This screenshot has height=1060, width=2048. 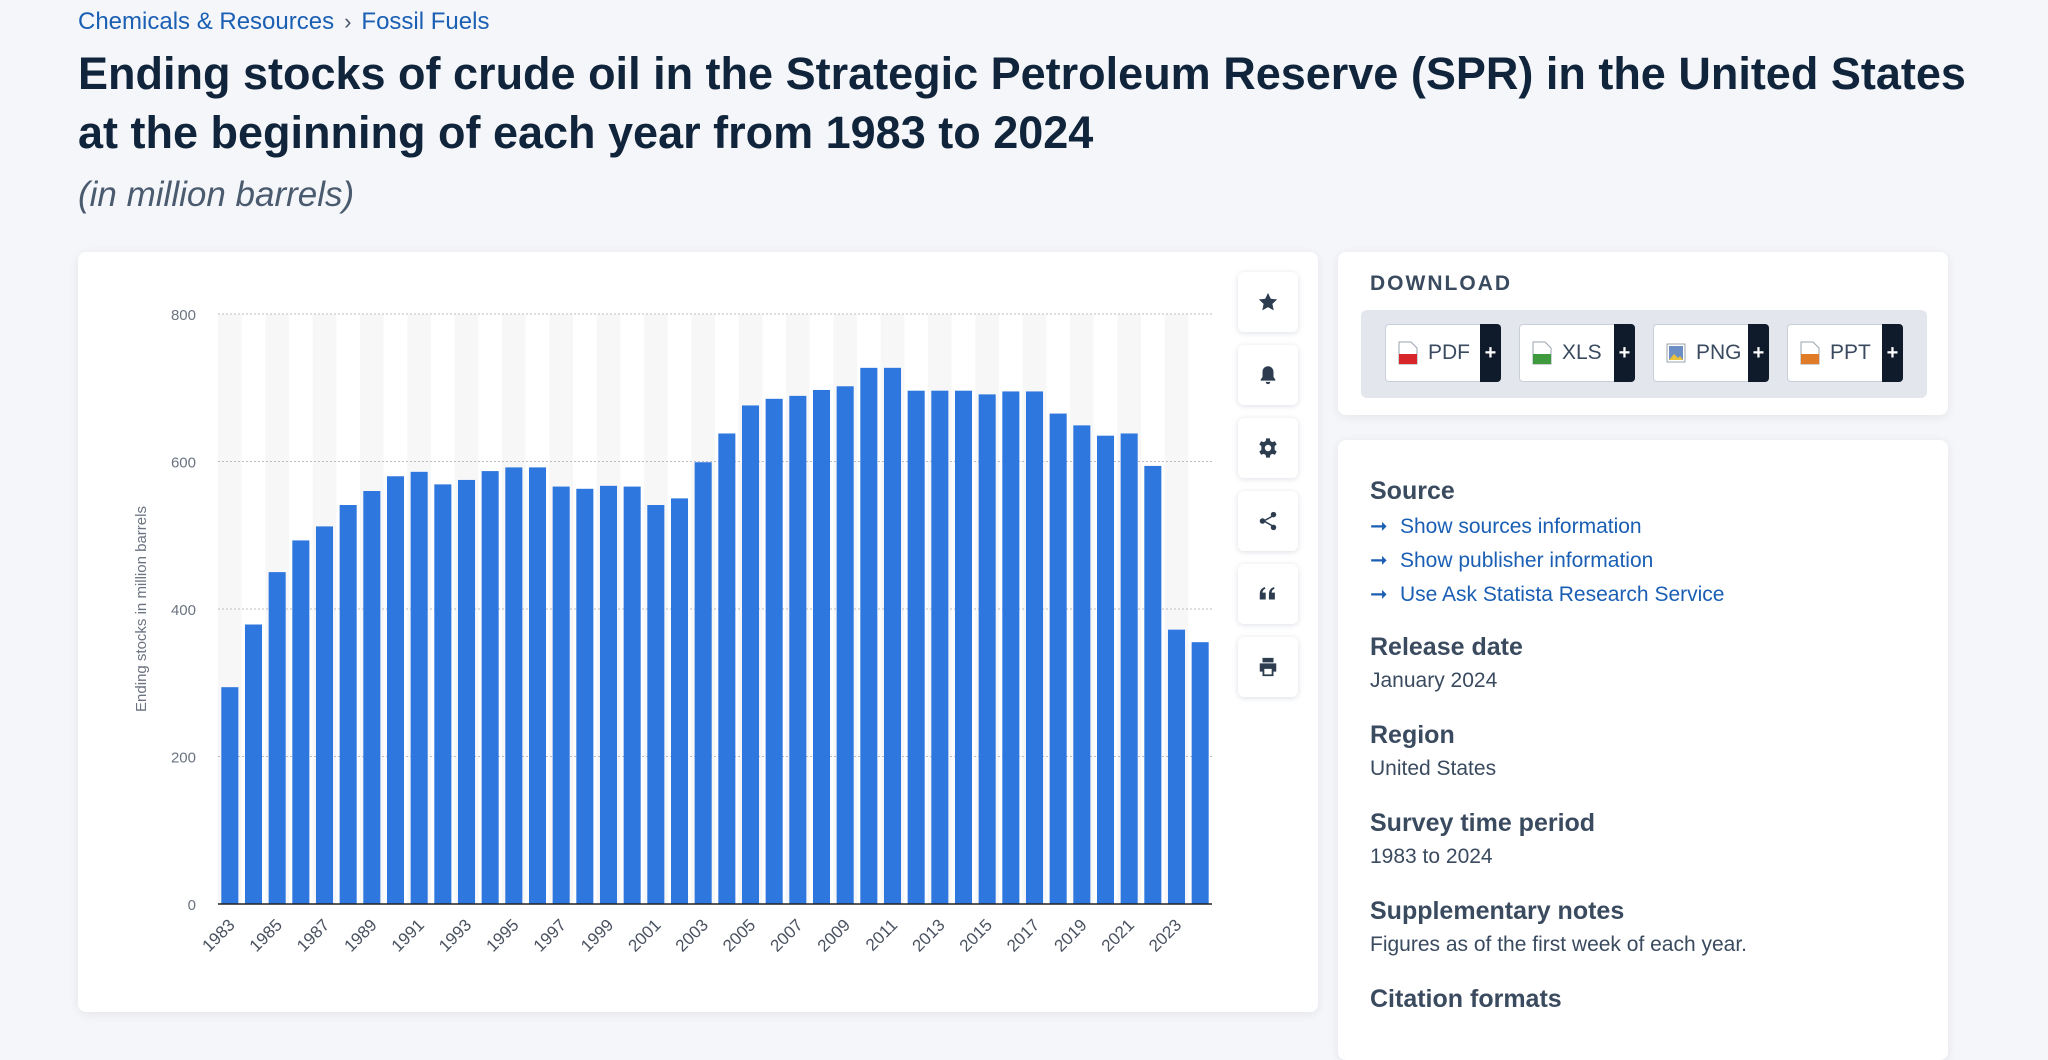 What do you see at coordinates (277, 738) in the screenshot?
I see `bar-1985` at bounding box center [277, 738].